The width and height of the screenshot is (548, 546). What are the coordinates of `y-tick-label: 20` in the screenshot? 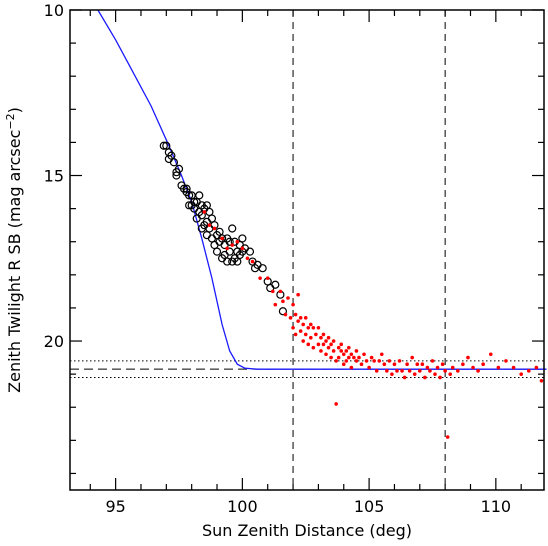 It's located at (54, 341).